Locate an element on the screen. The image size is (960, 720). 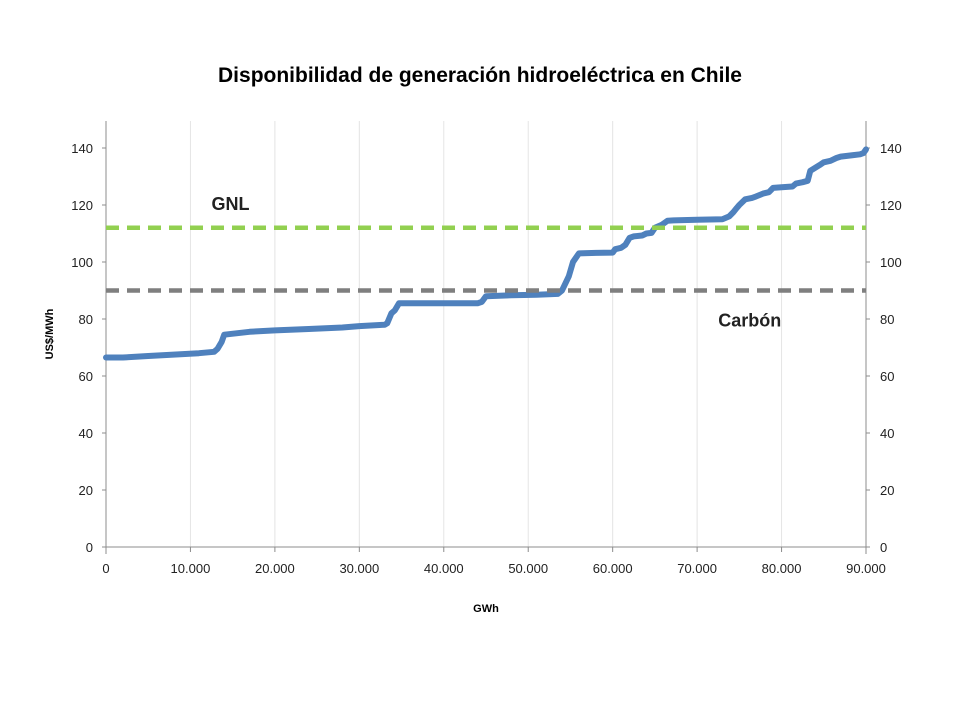
x-tick-label: 20.000 is located at coordinates (275, 568).